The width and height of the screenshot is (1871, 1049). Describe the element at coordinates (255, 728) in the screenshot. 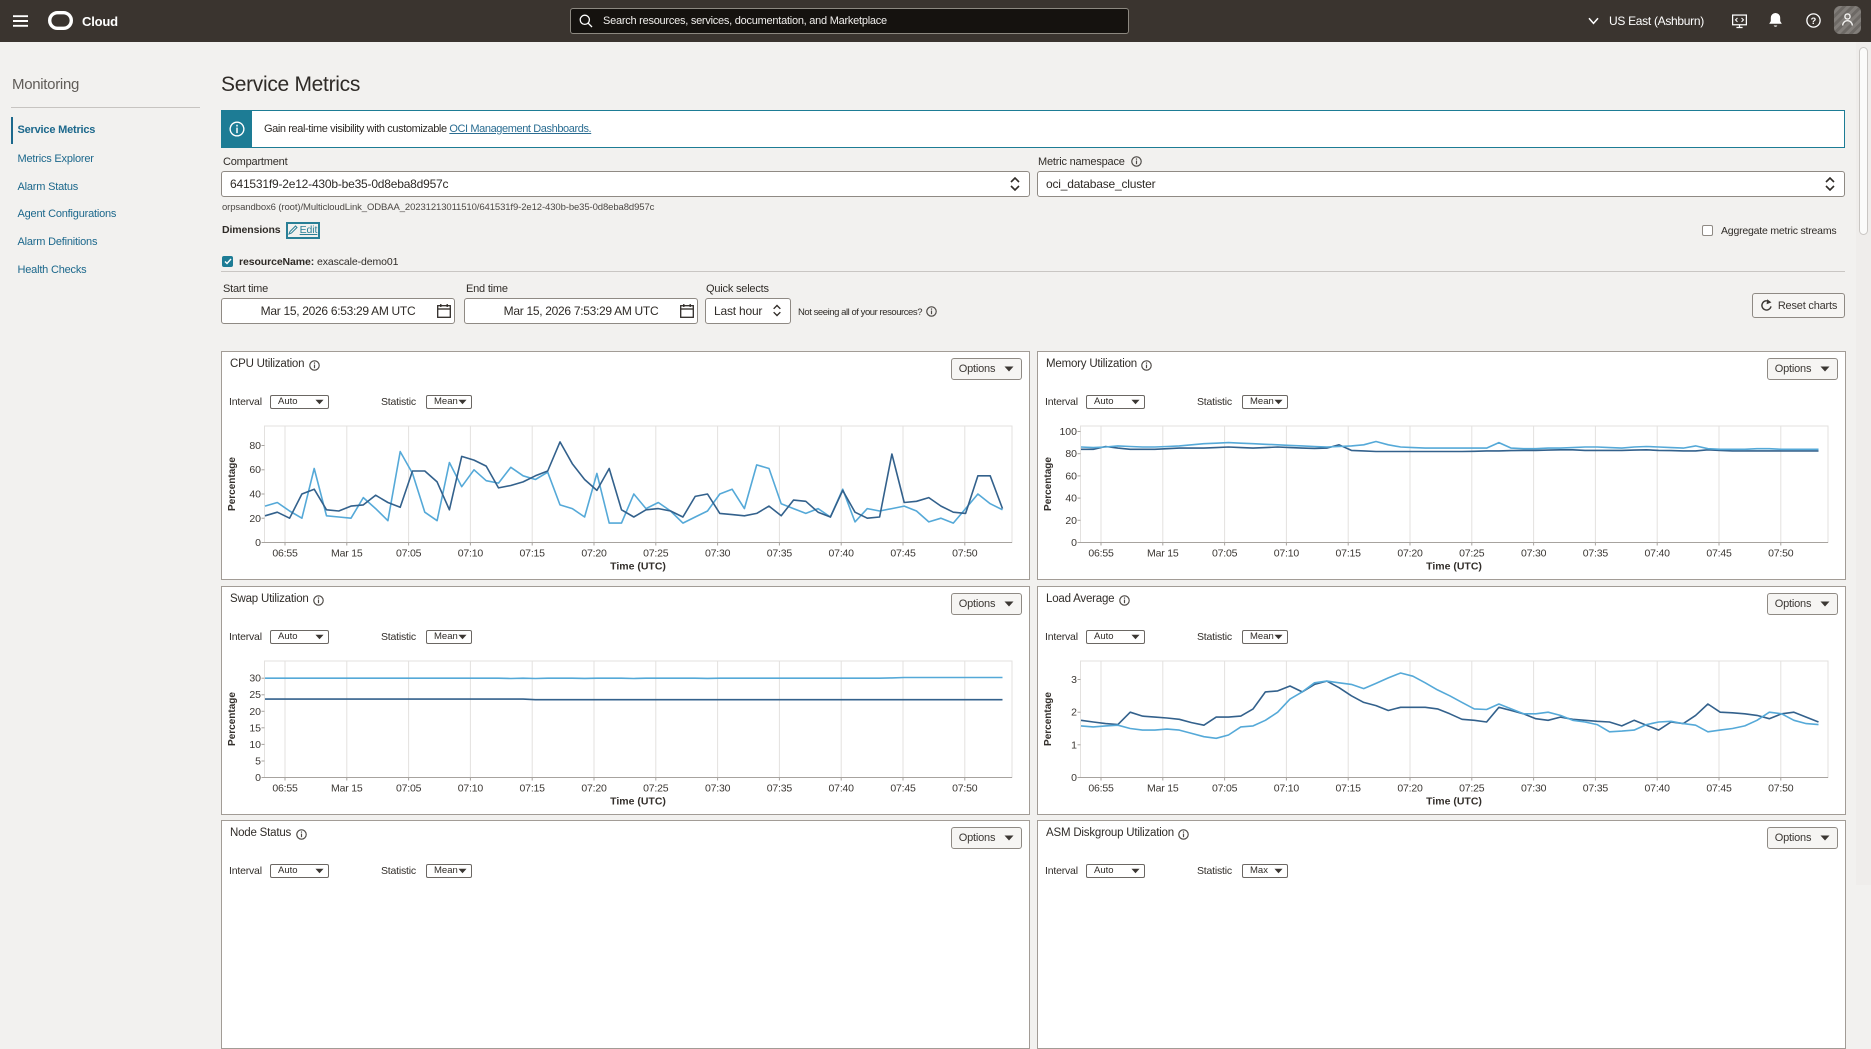

I see `svg-text: 15` at that location.